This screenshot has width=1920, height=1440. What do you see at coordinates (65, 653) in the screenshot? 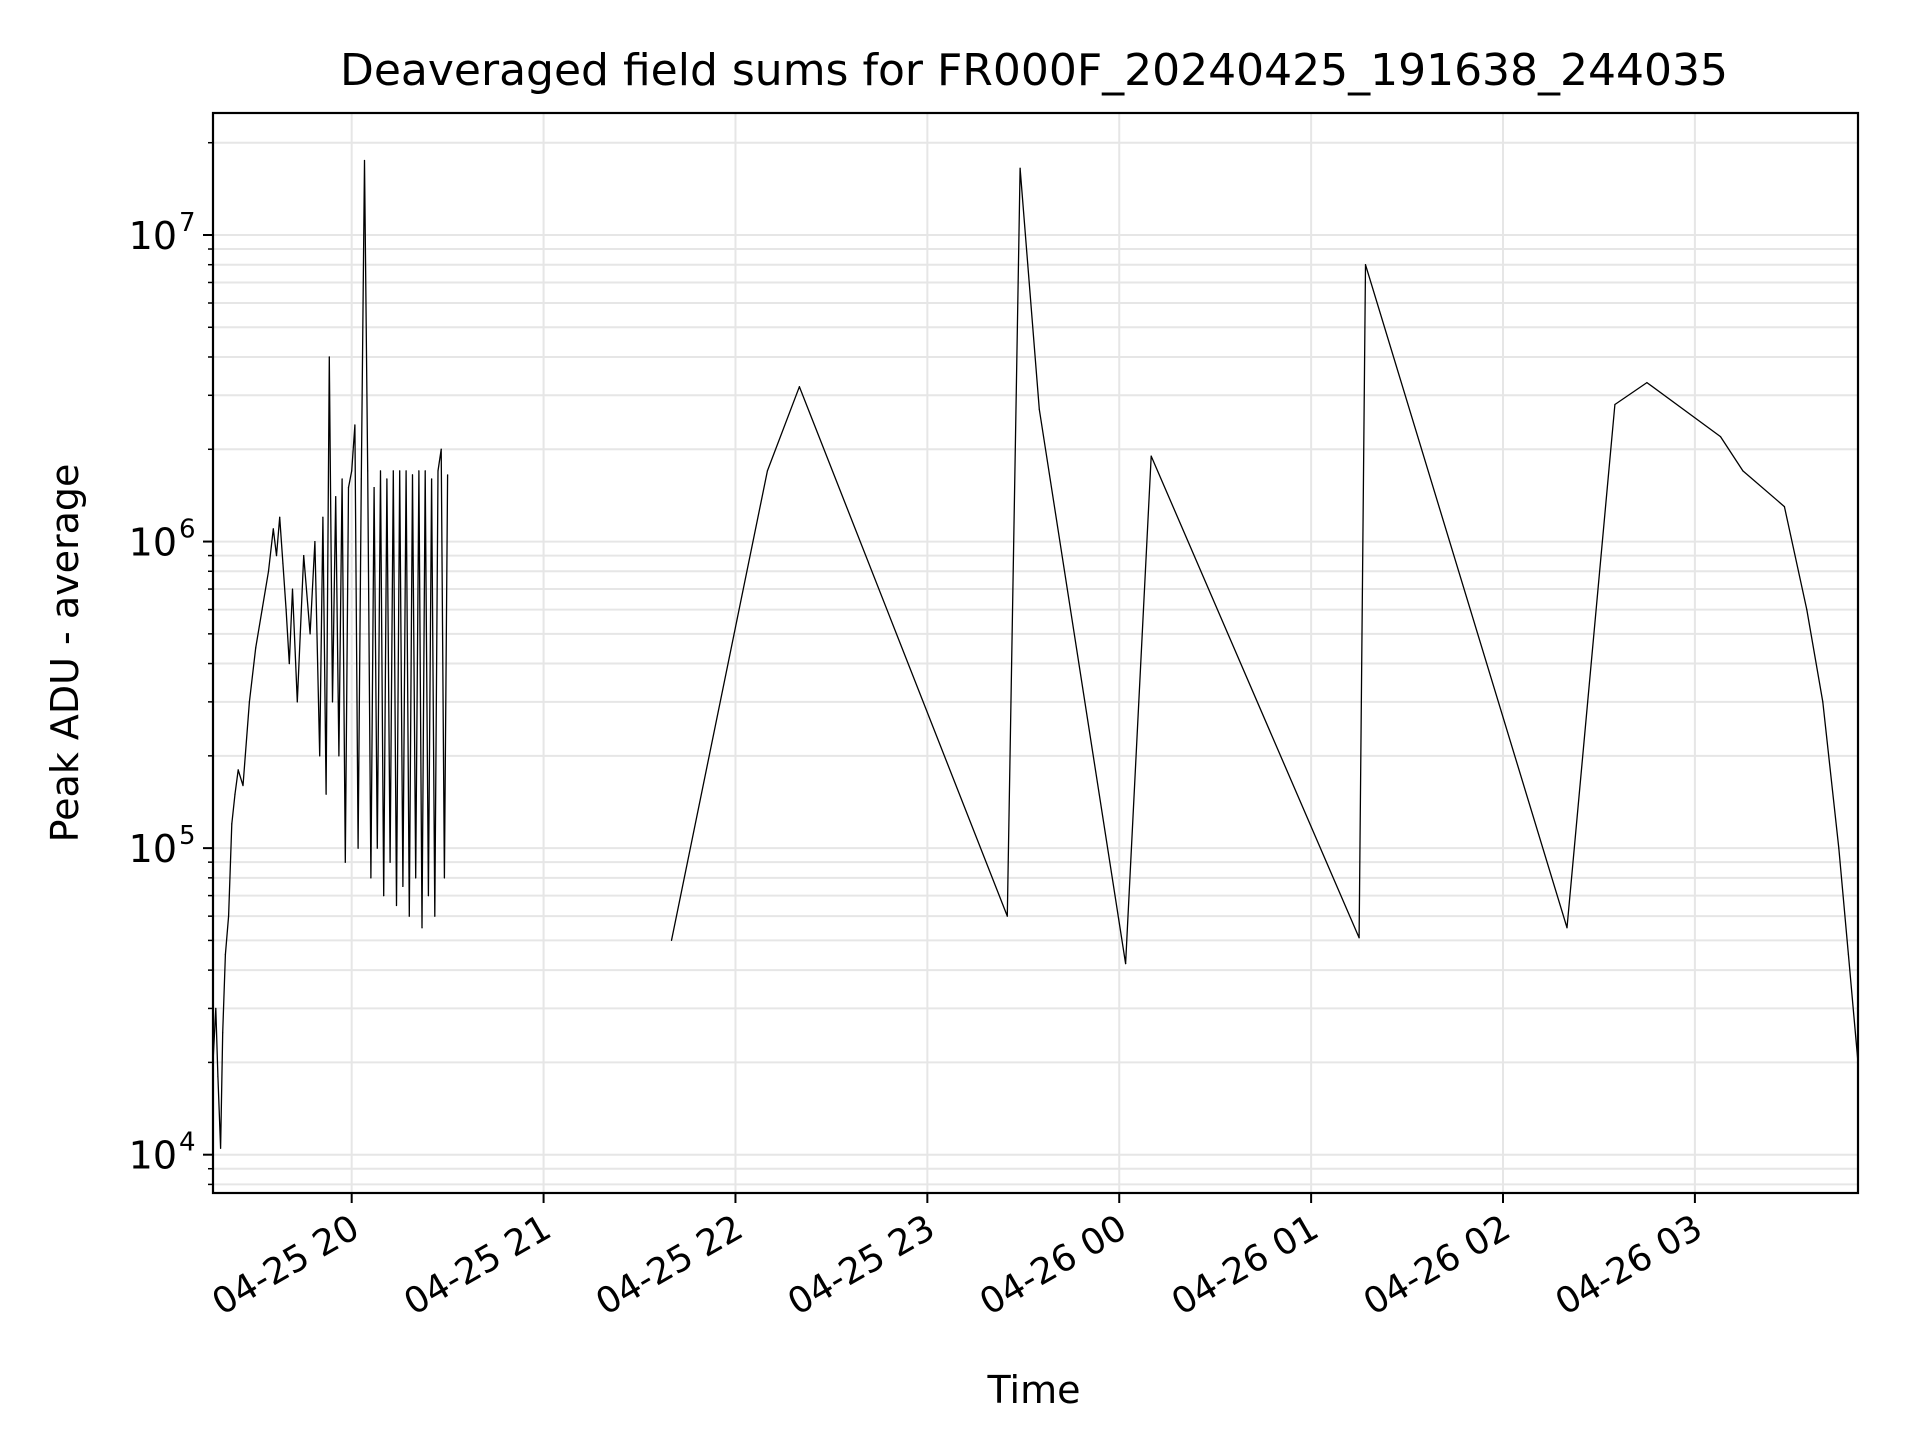
I see `y-axis-label: Peak ADU - average` at bounding box center [65, 653].